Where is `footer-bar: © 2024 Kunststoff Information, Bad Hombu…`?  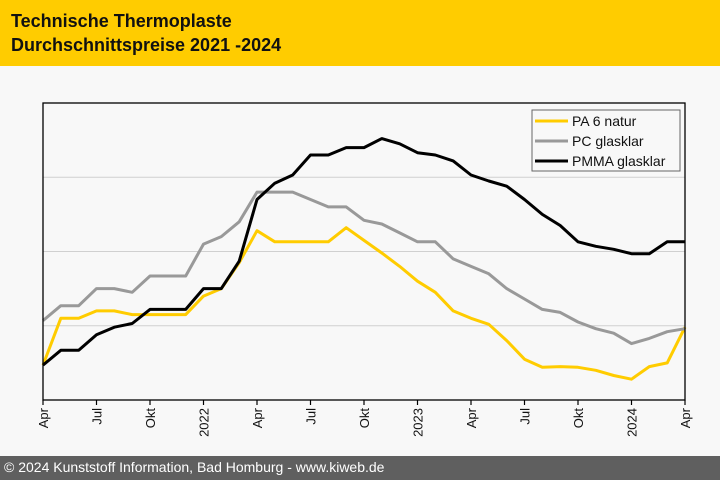
footer-bar: © 2024 Kunststoff Information, Bad Hombu… is located at coordinates (360, 468).